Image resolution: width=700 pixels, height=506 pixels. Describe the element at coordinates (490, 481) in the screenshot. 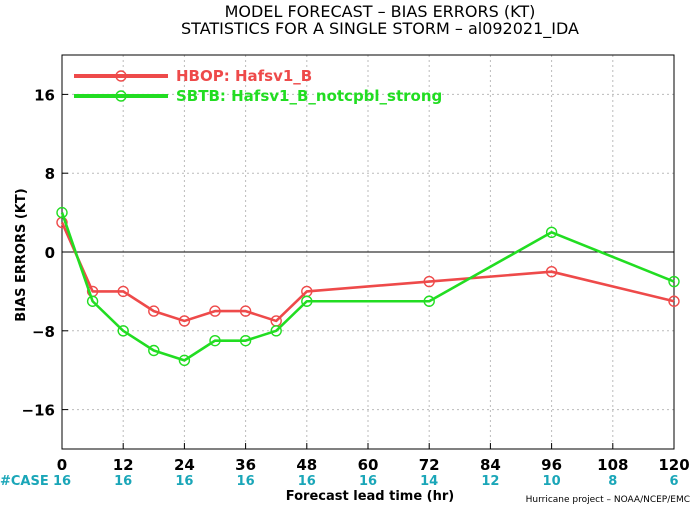

I see `case-count: 12` at that location.